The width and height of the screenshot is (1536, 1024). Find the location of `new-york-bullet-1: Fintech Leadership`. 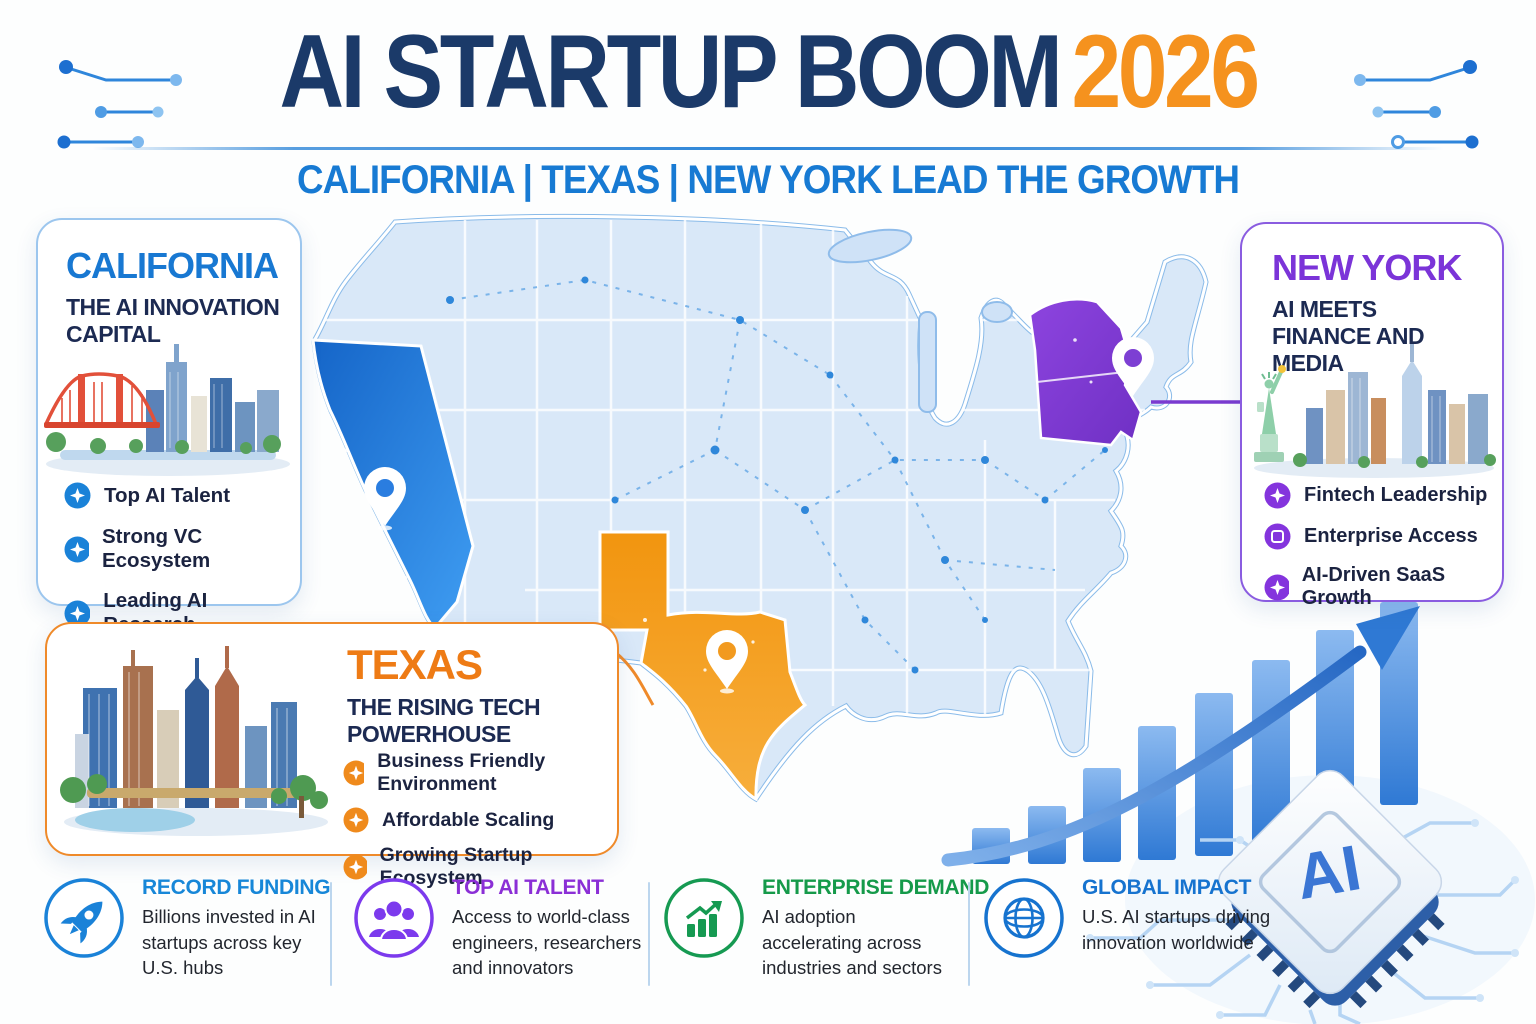

new-york-bullet-1: Fintech Leadership is located at coordinates (1383, 495).